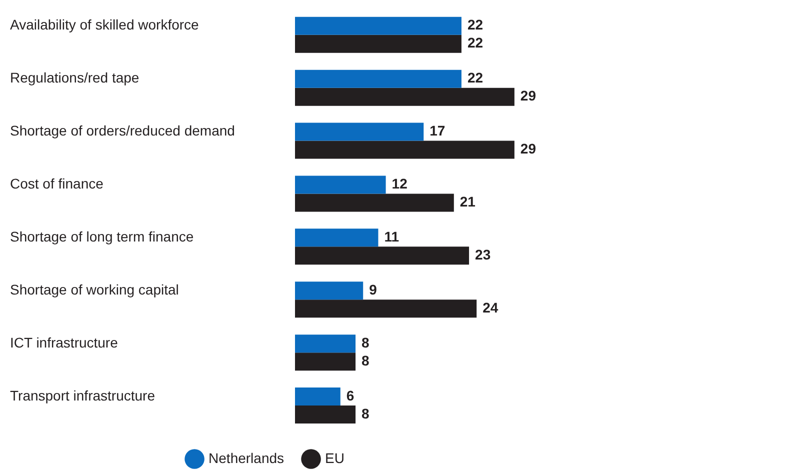 Image resolution: width=807 pixels, height=476 pixels. Describe the element at coordinates (350, 395) in the screenshot. I see `data-label: 6` at that location.